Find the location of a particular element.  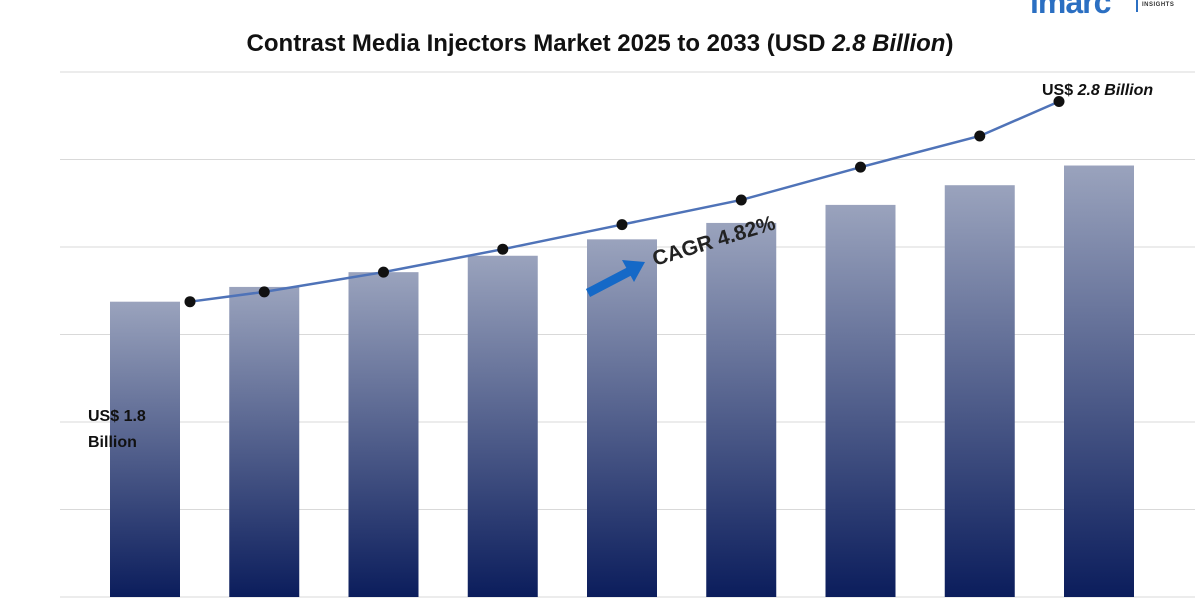

end-value-label-prefix: US$ is located at coordinates (1060, 90).